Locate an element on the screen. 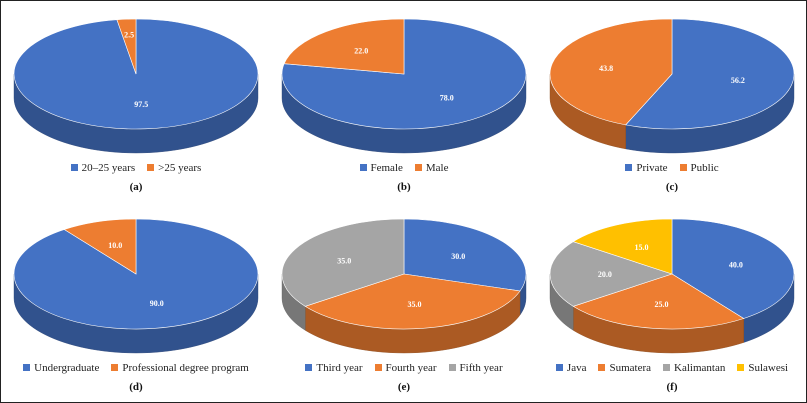  legend-entry: Undergraduate is located at coordinates (61, 368).